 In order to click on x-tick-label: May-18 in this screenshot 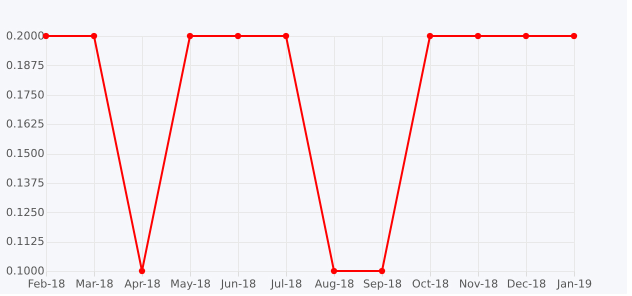, I will do `click(190, 284)`.